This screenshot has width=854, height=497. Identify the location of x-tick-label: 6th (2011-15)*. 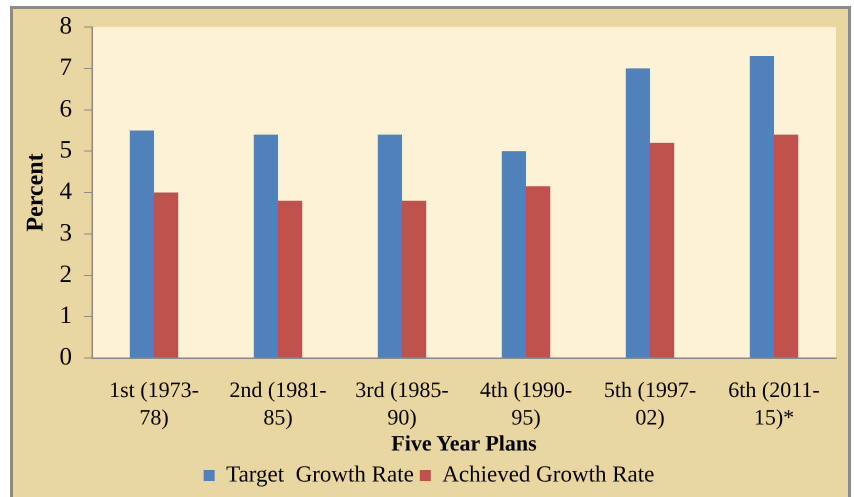
(774, 403).